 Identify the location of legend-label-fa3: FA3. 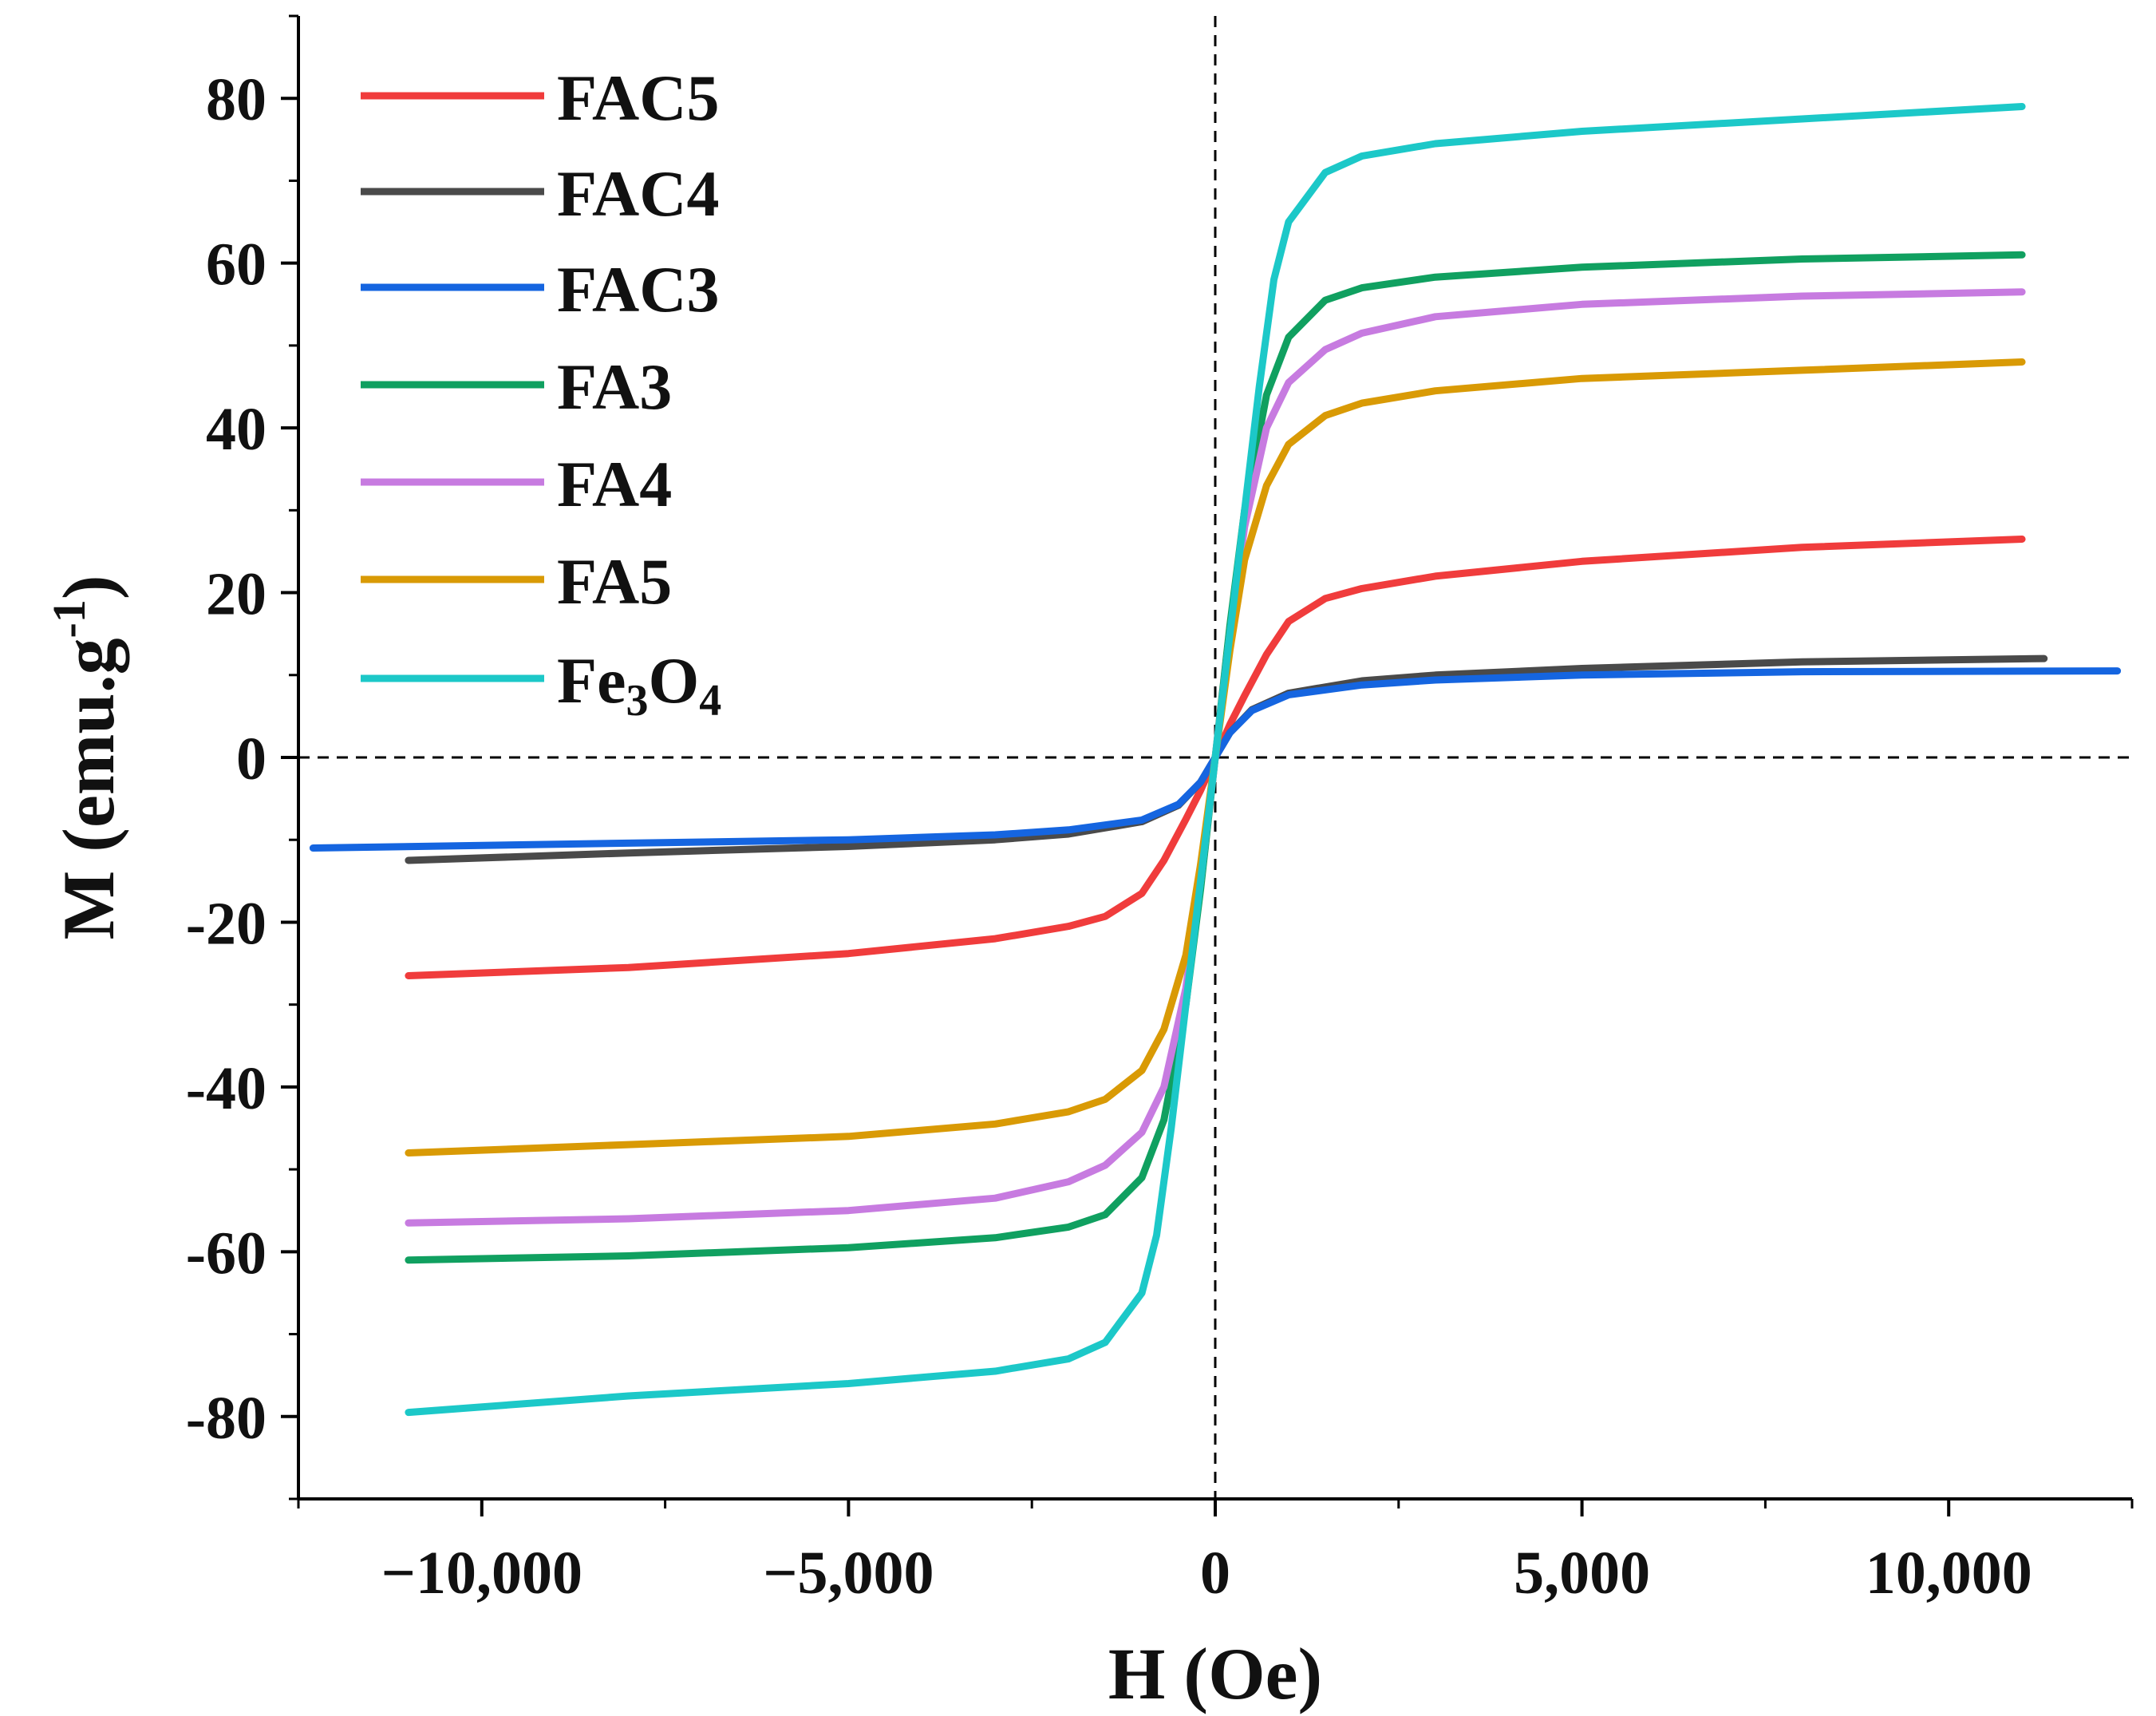
(614, 386).